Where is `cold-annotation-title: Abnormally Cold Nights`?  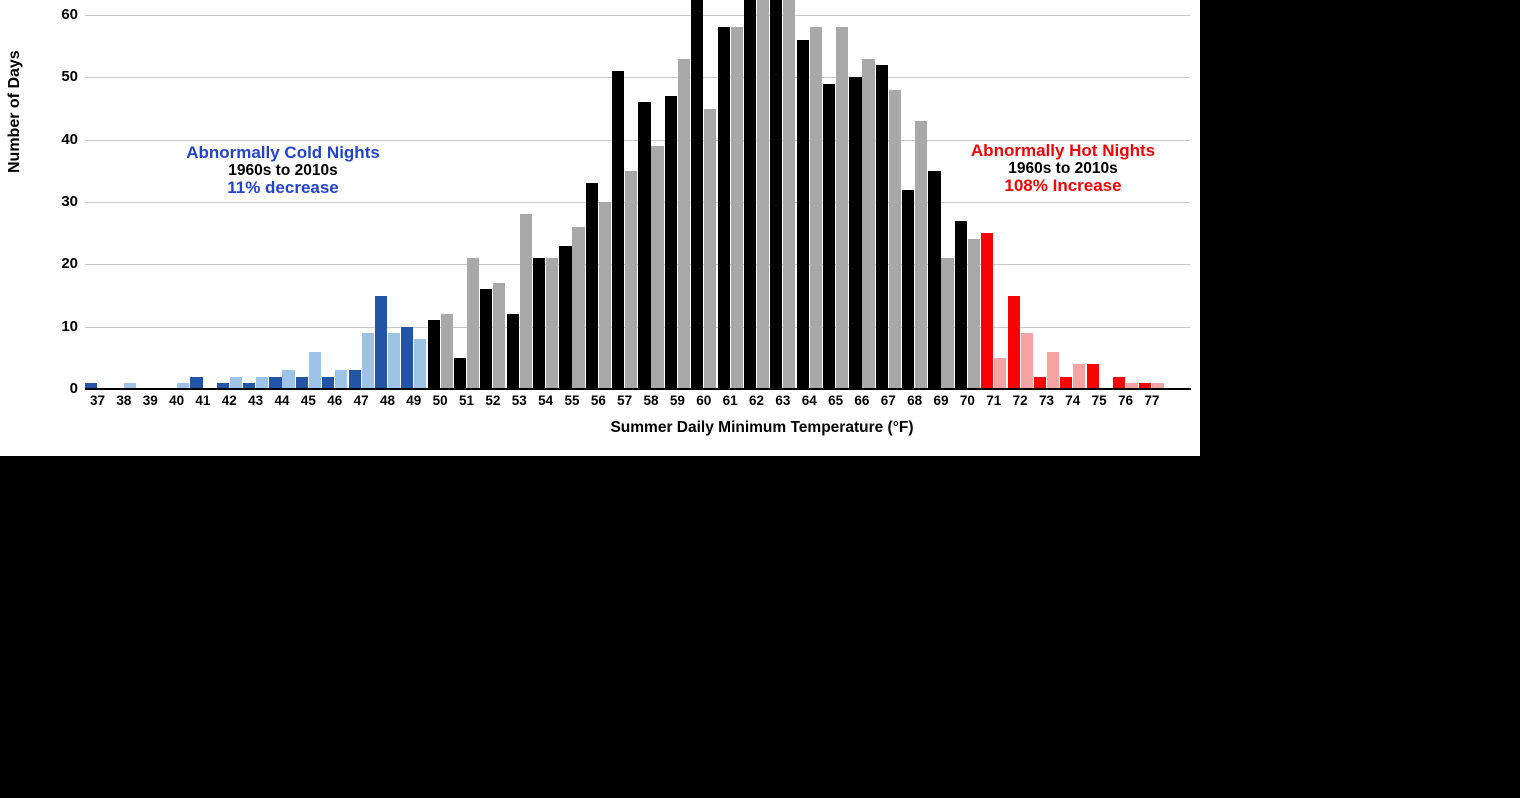 cold-annotation-title: Abnormally Cold Nights is located at coordinates (283, 152).